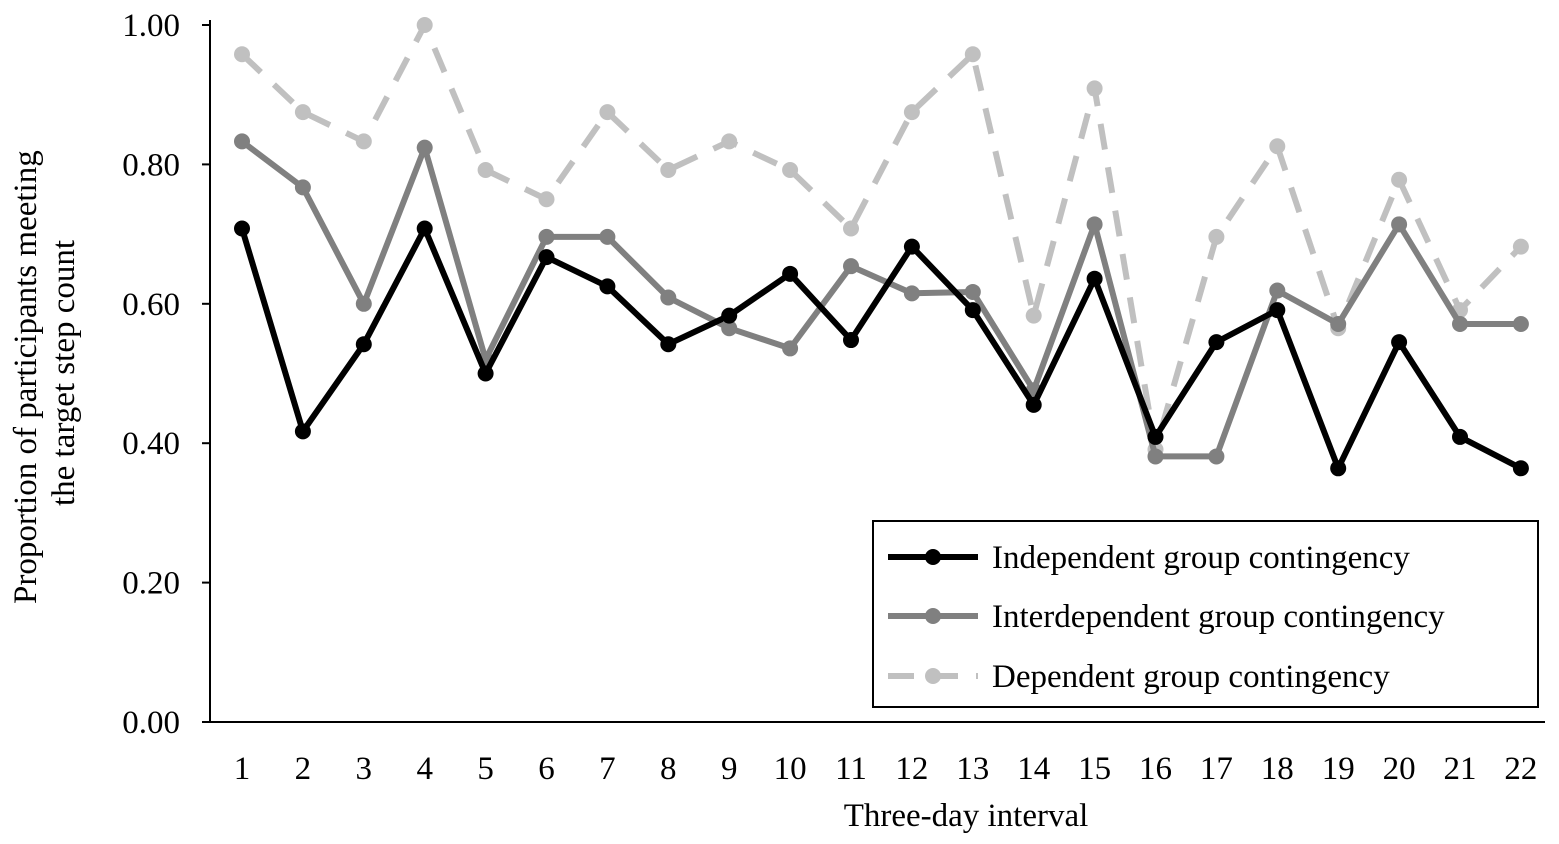  I want to click on y-axis-label-line-1: Proportion of participants meeting, so click(26, 377).